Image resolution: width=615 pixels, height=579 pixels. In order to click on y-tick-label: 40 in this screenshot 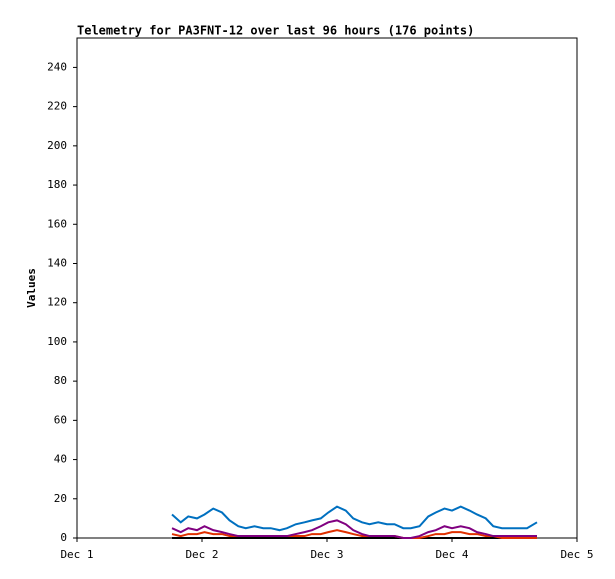, I will do `click(60, 459)`.